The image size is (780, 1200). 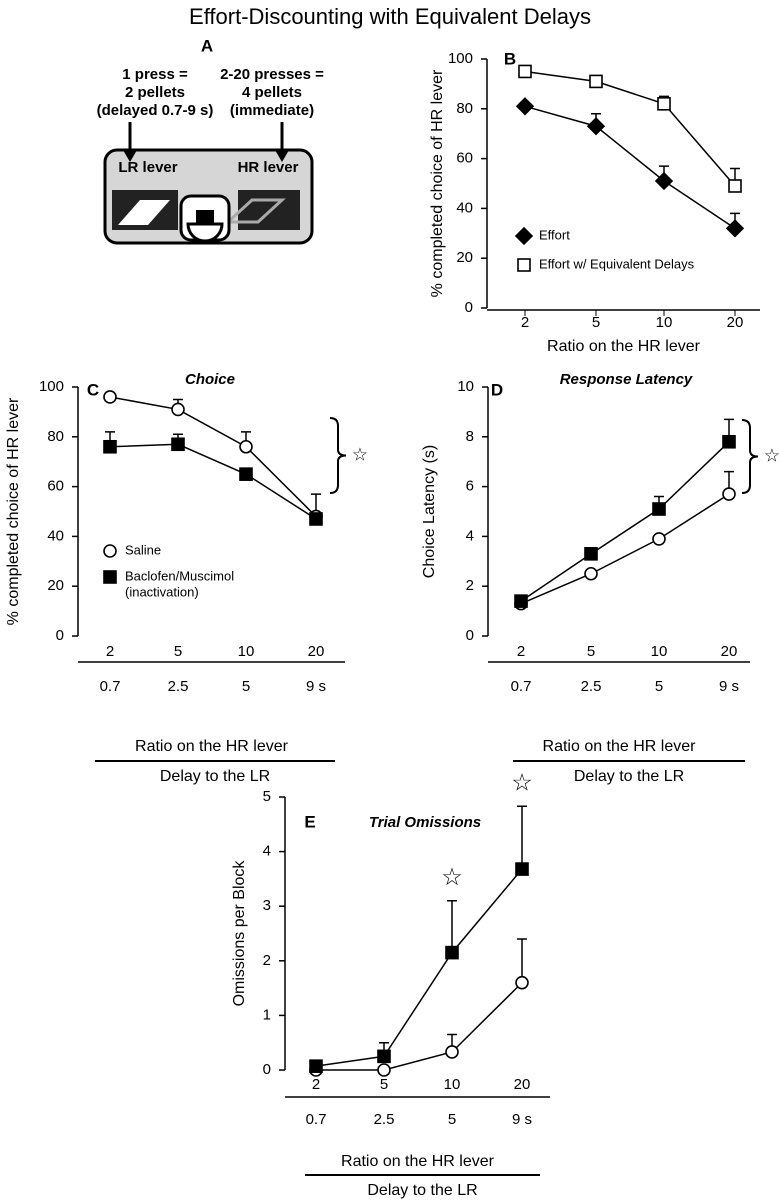 What do you see at coordinates (155, 92) in the screenshot?
I see `diagram-text: 2 pellets` at bounding box center [155, 92].